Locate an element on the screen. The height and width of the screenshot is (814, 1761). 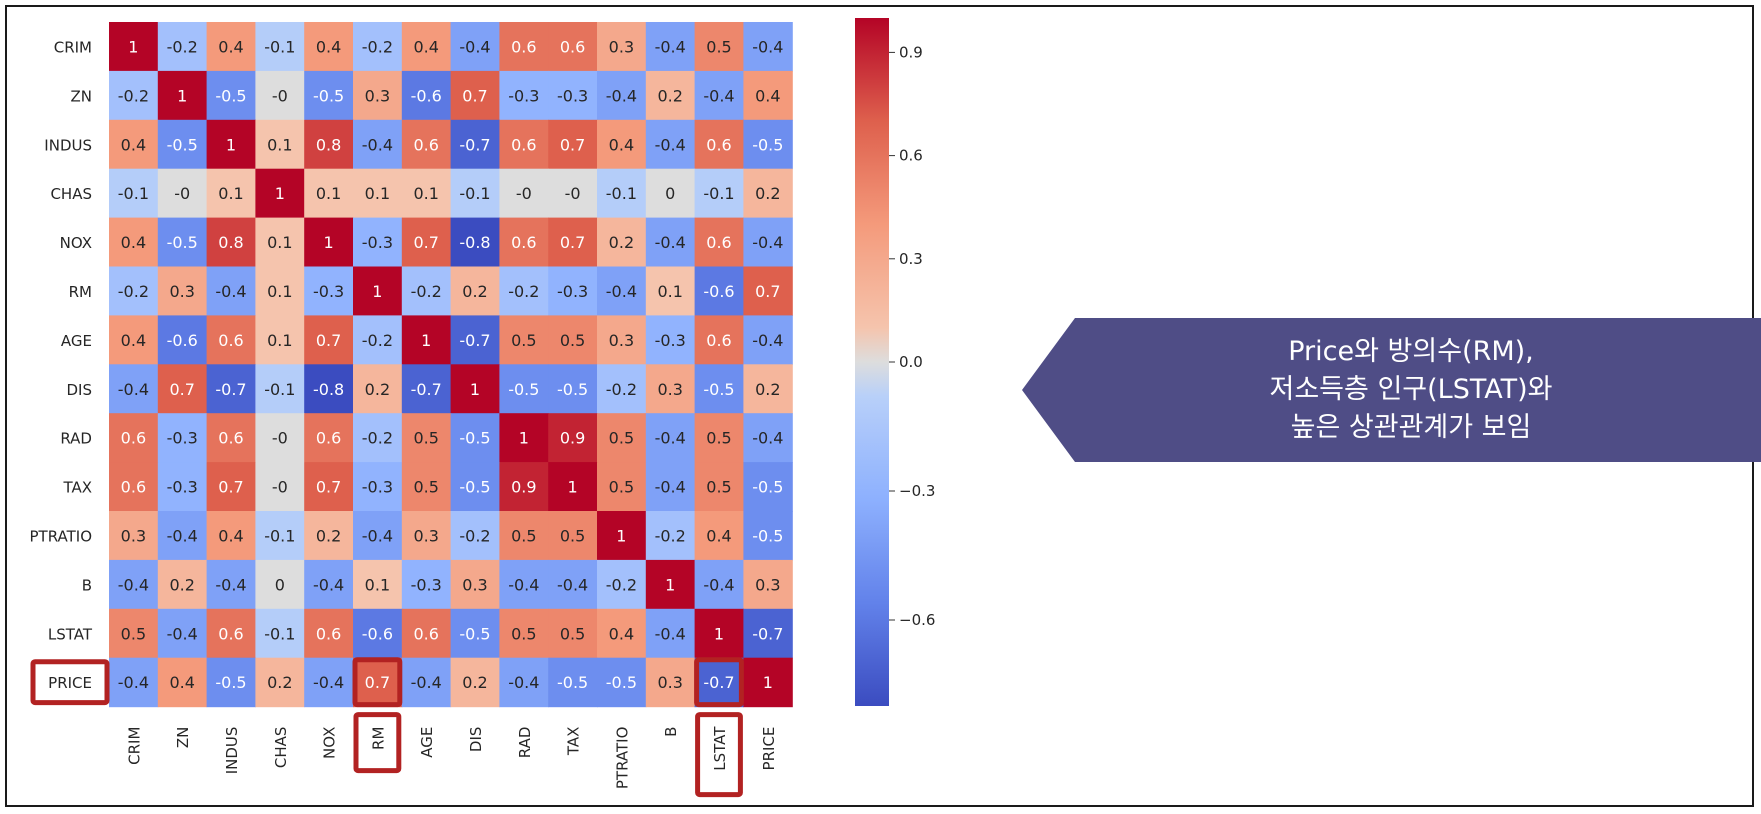
heatmap-value-RAD-RAD: 1 is located at coordinates (524, 438).